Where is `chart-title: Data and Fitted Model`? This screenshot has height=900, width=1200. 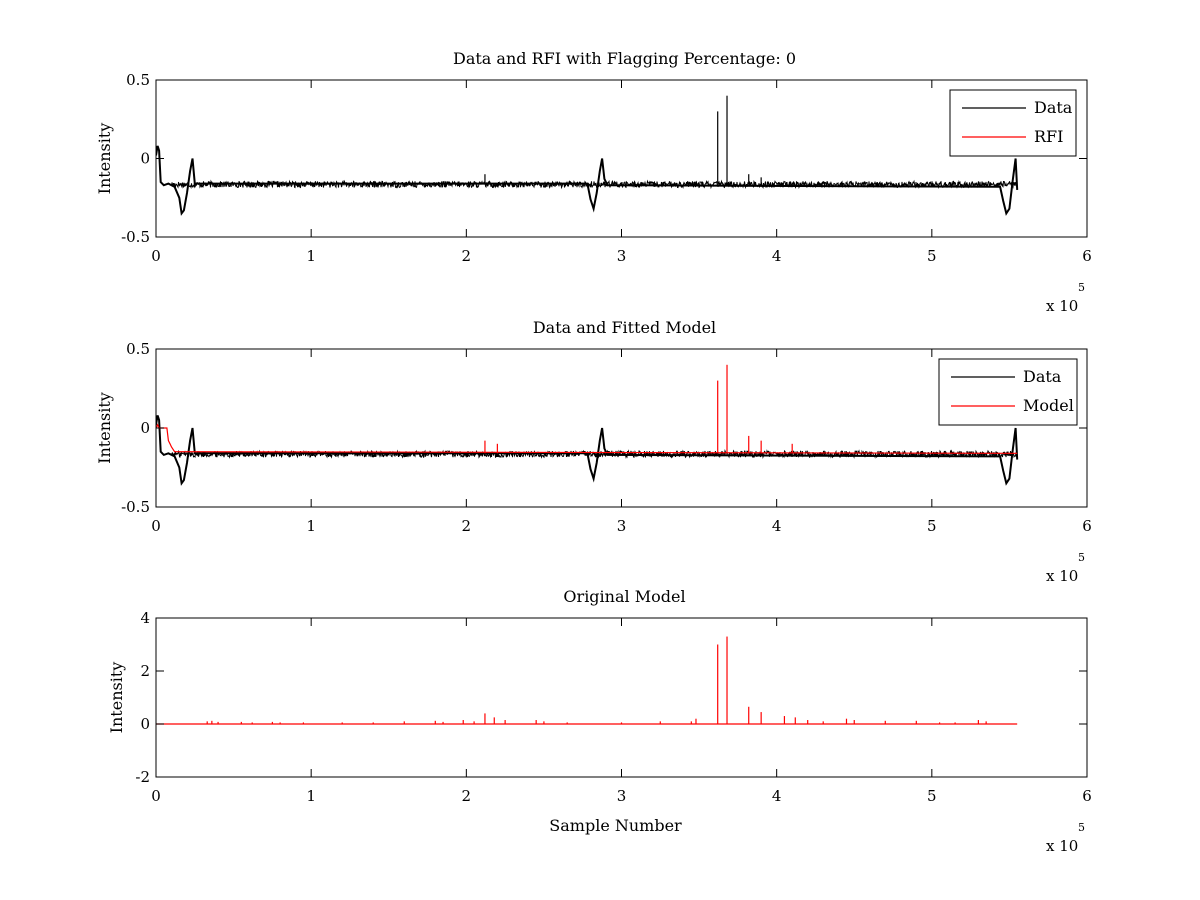
chart-title: Data and Fitted Model is located at coordinates (624, 327).